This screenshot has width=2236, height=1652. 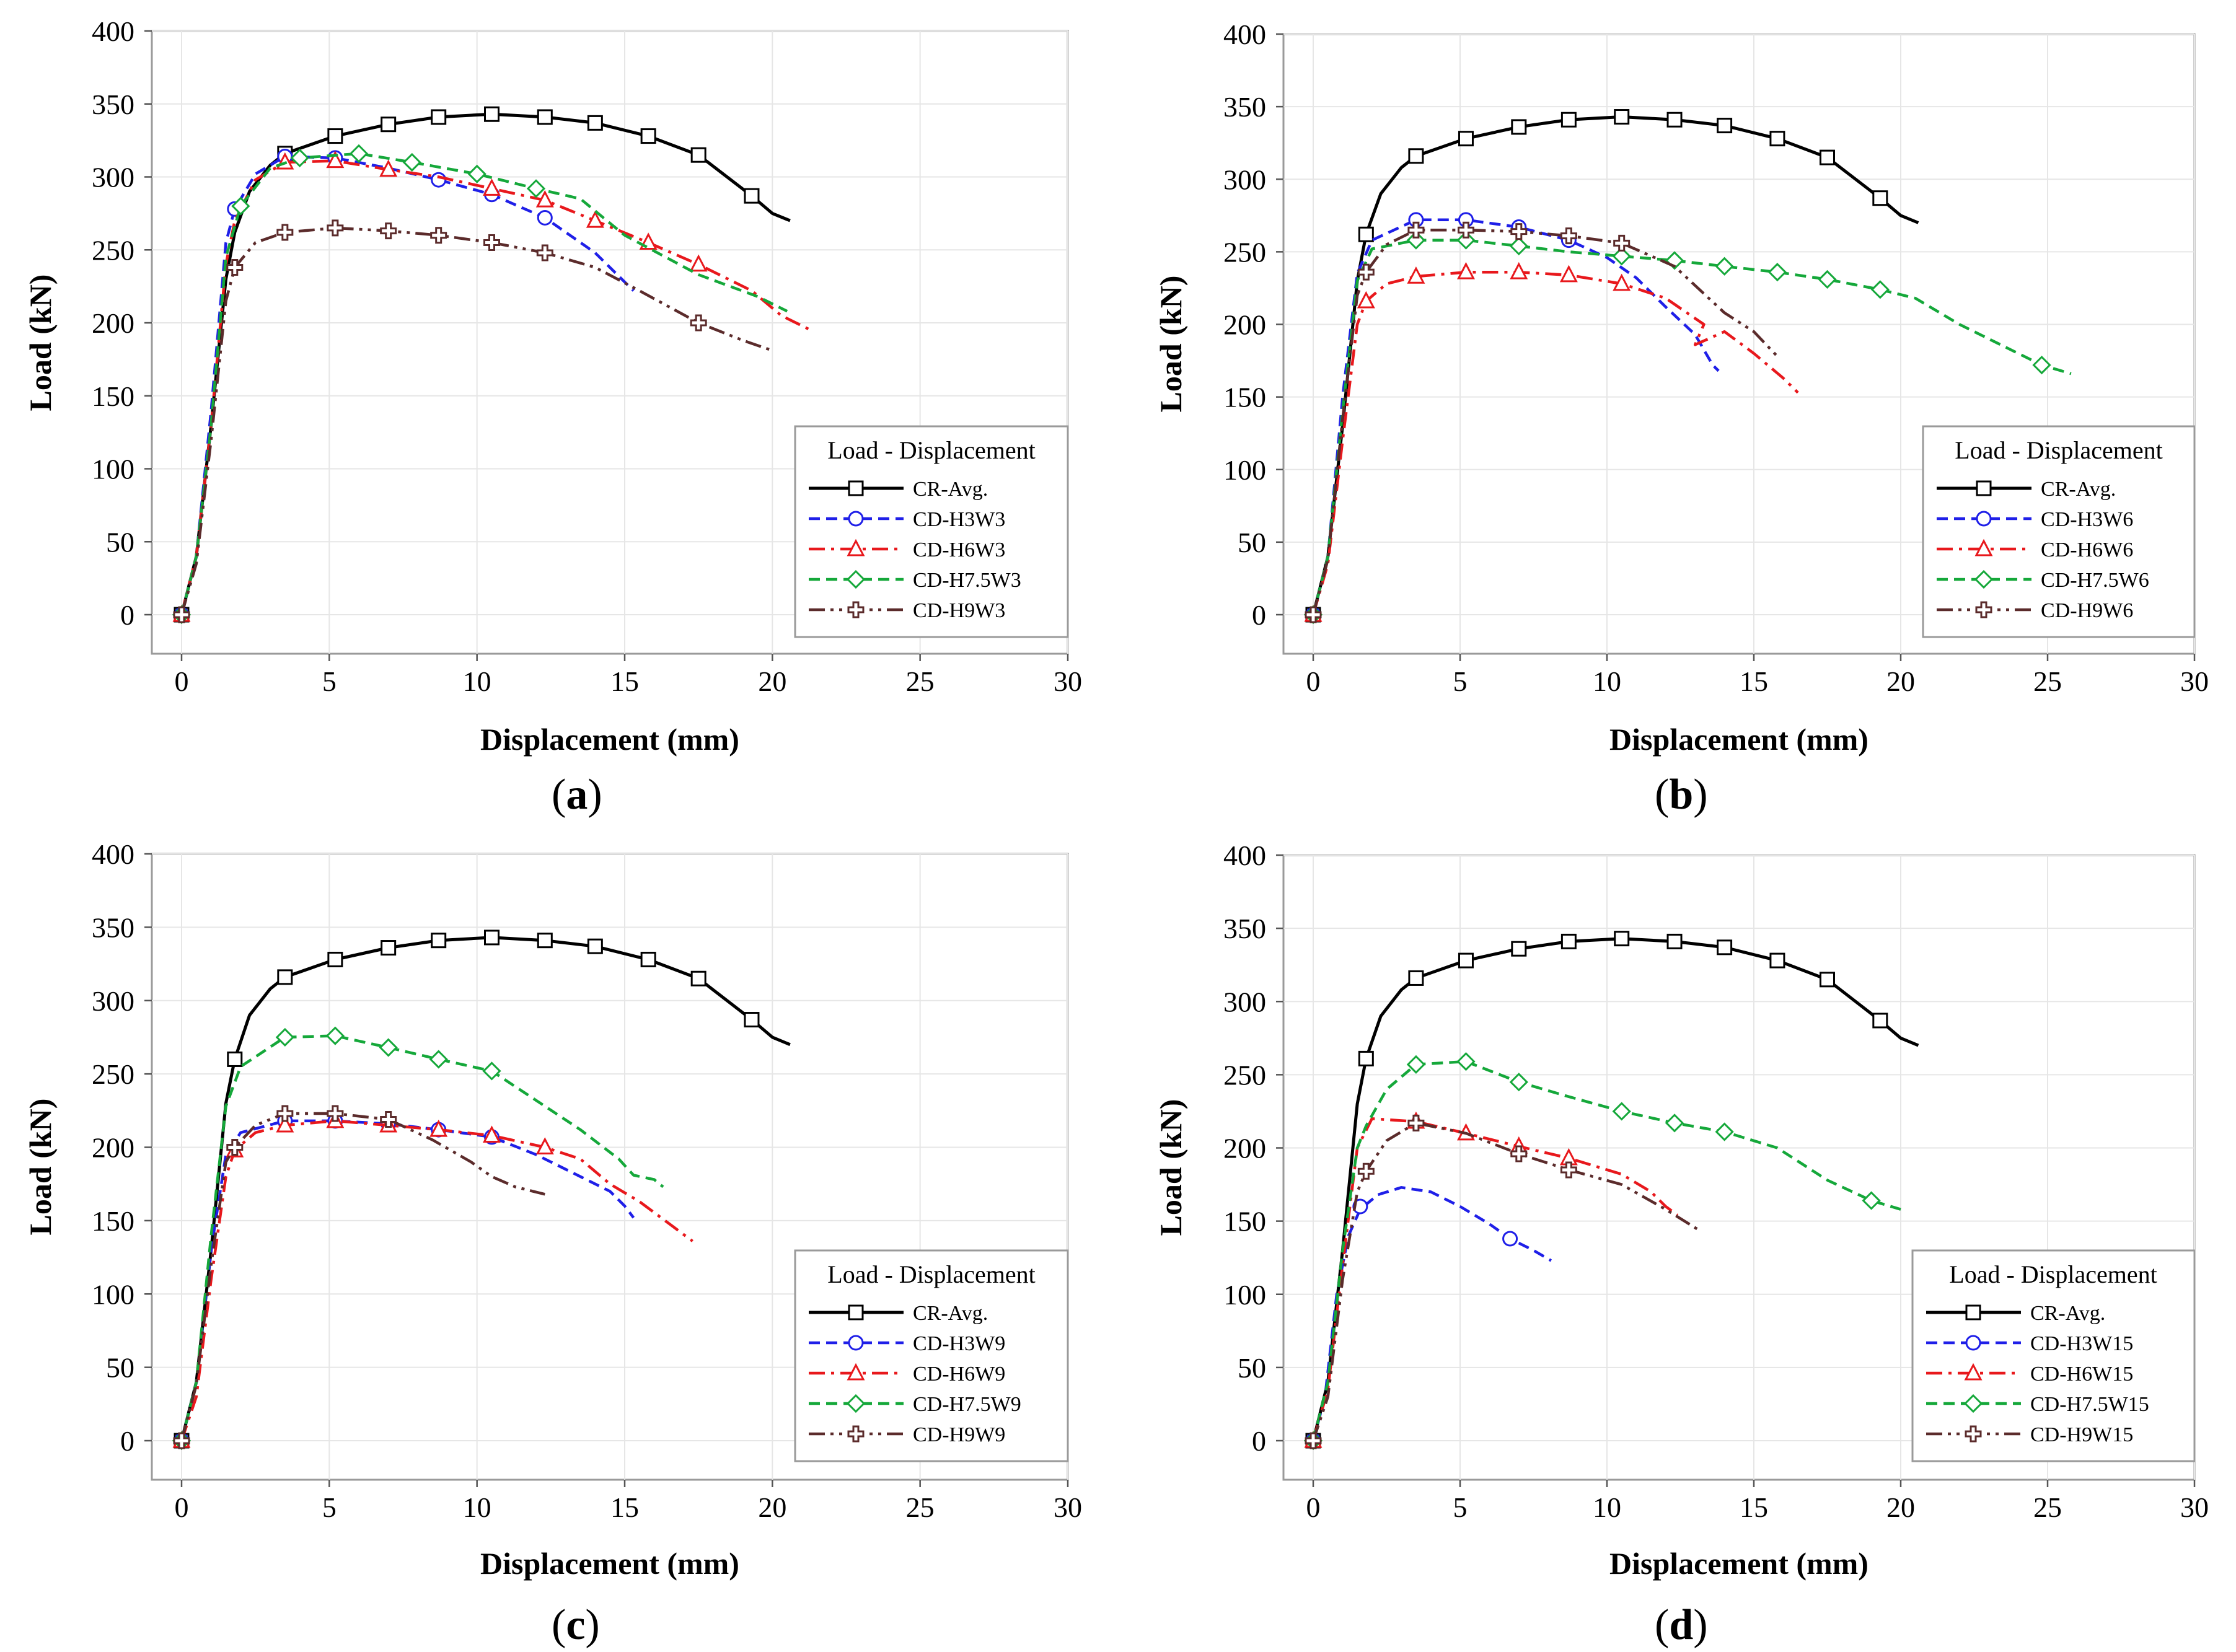 What do you see at coordinates (931, 450) in the screenshot?
I see `legend-title: Load - Displacement` at bounding box center [931, 450].